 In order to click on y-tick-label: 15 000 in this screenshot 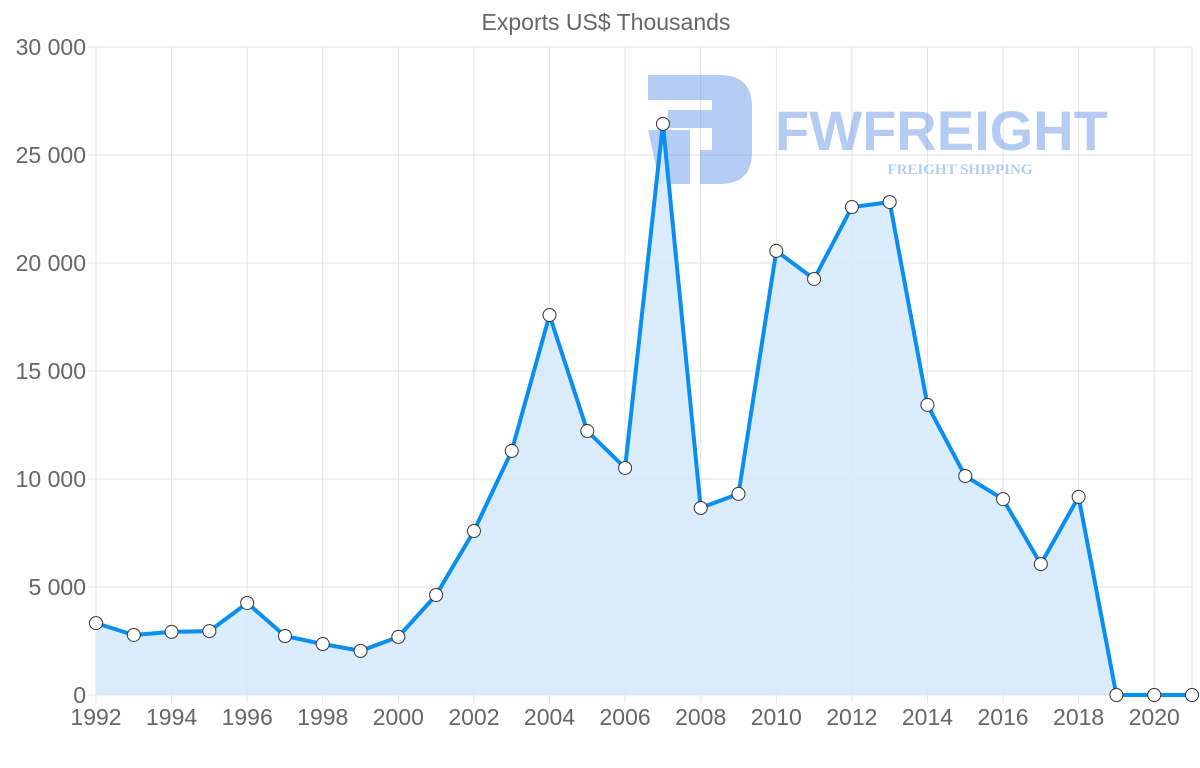, I will do `click(51, 371)`.